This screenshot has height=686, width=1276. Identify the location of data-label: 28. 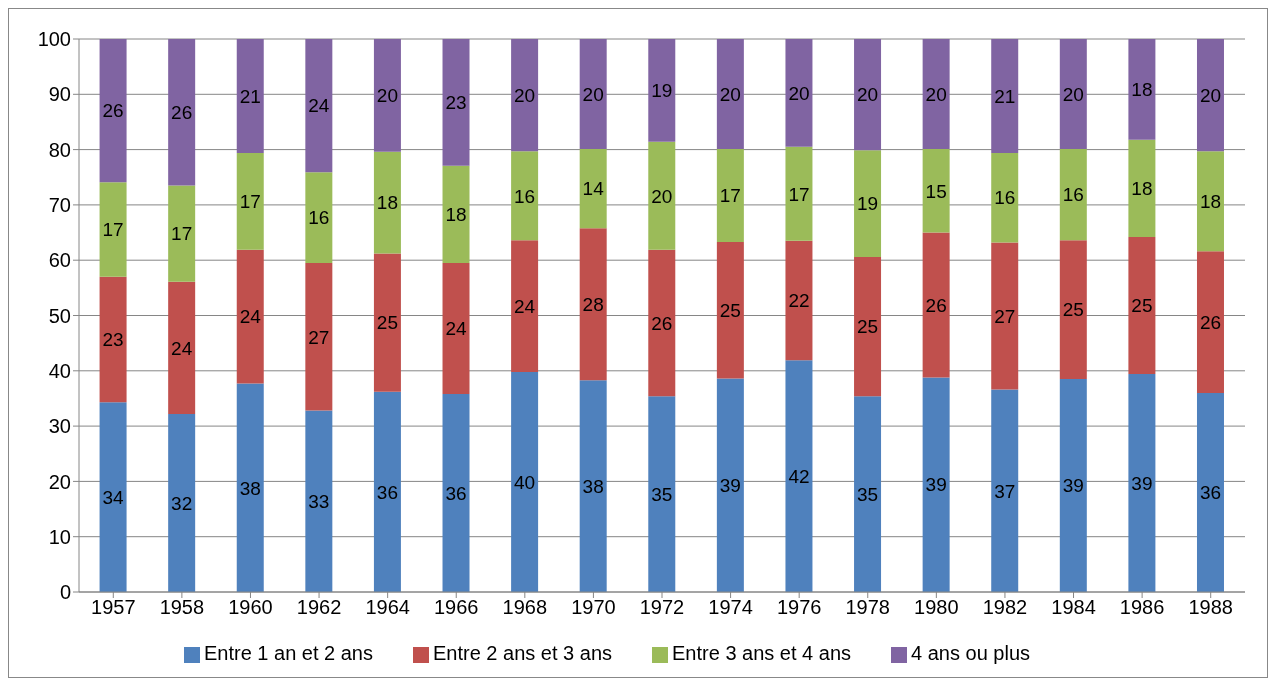
(593, 304).